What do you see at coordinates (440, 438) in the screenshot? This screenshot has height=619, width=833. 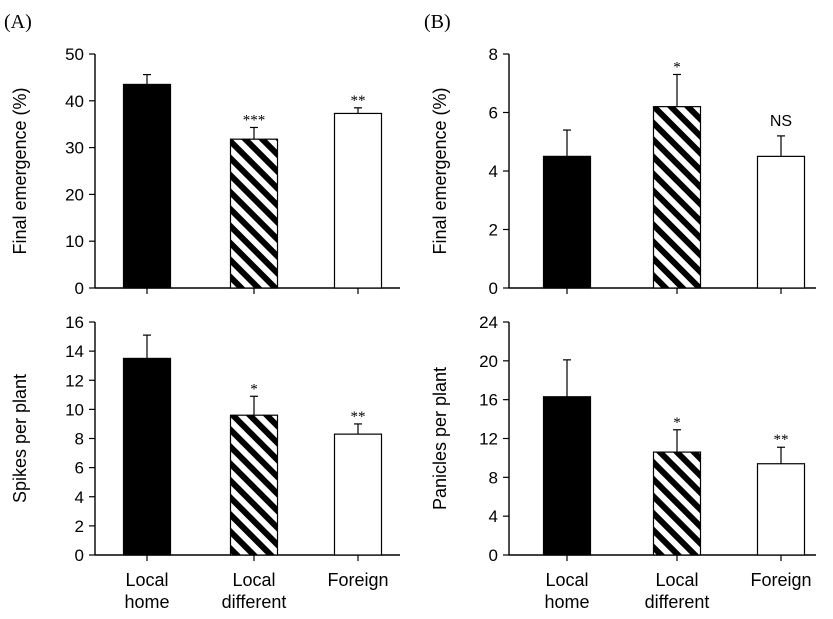 I see `y-axis-label: Panicles per plant` at bounding box center [440, 438].